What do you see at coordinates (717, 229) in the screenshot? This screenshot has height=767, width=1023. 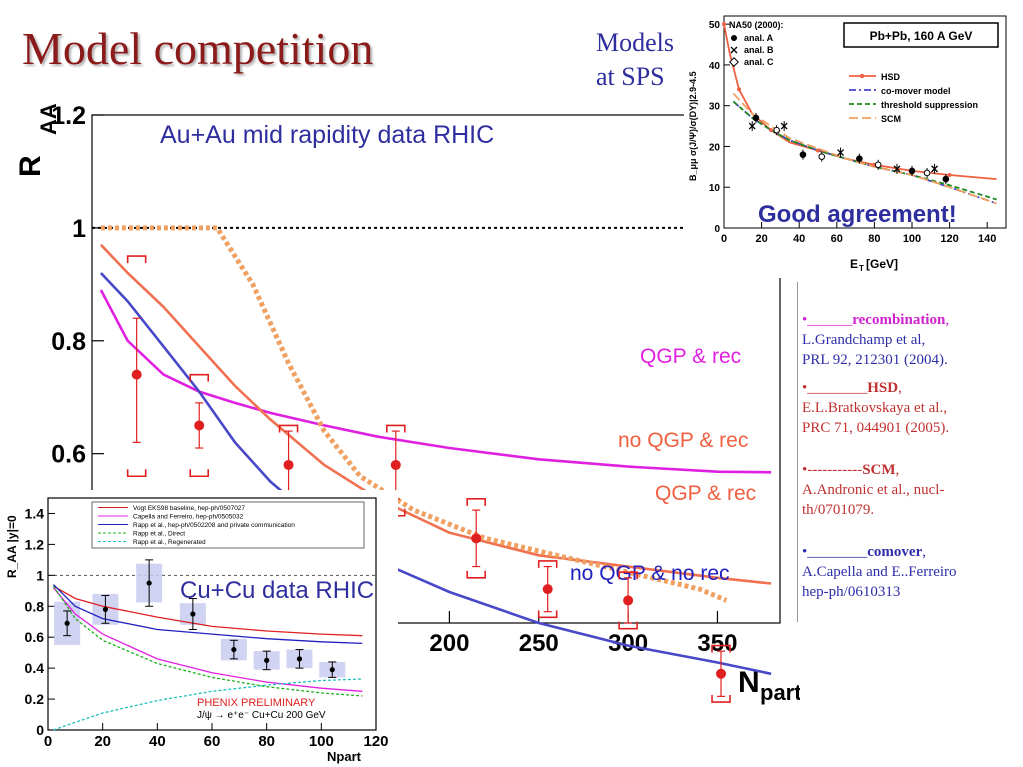 I see `sps-y-tick-label: 0` at bounding box center [717, 229].